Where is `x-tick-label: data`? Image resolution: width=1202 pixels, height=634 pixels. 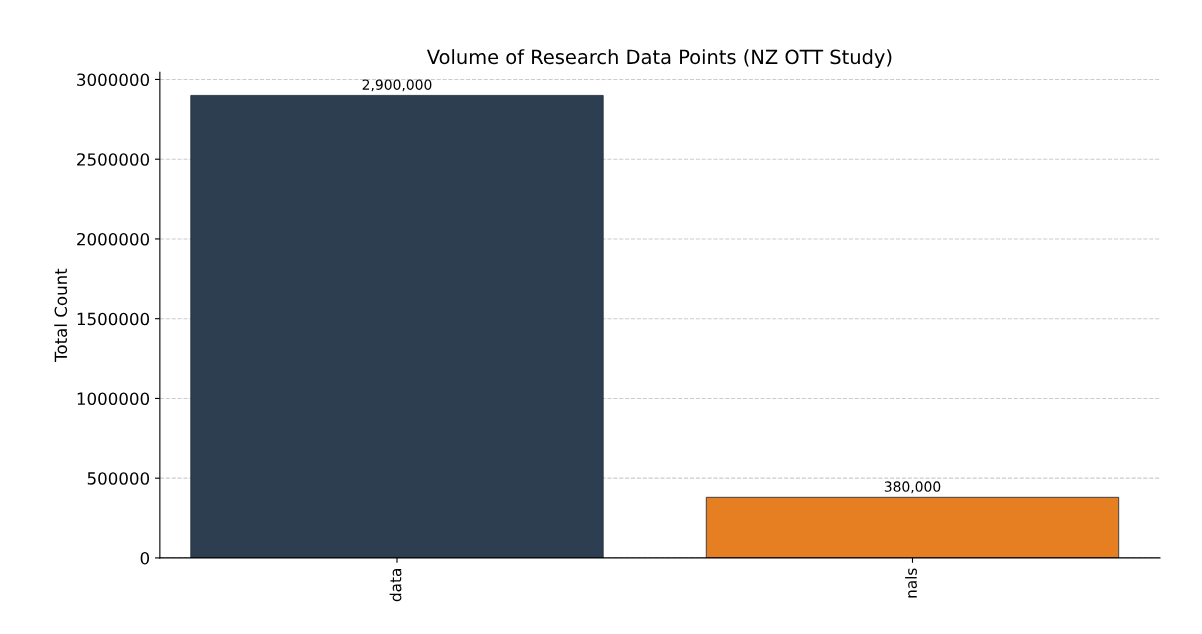 x-tick-label: data is located at coordinates (395, 585).